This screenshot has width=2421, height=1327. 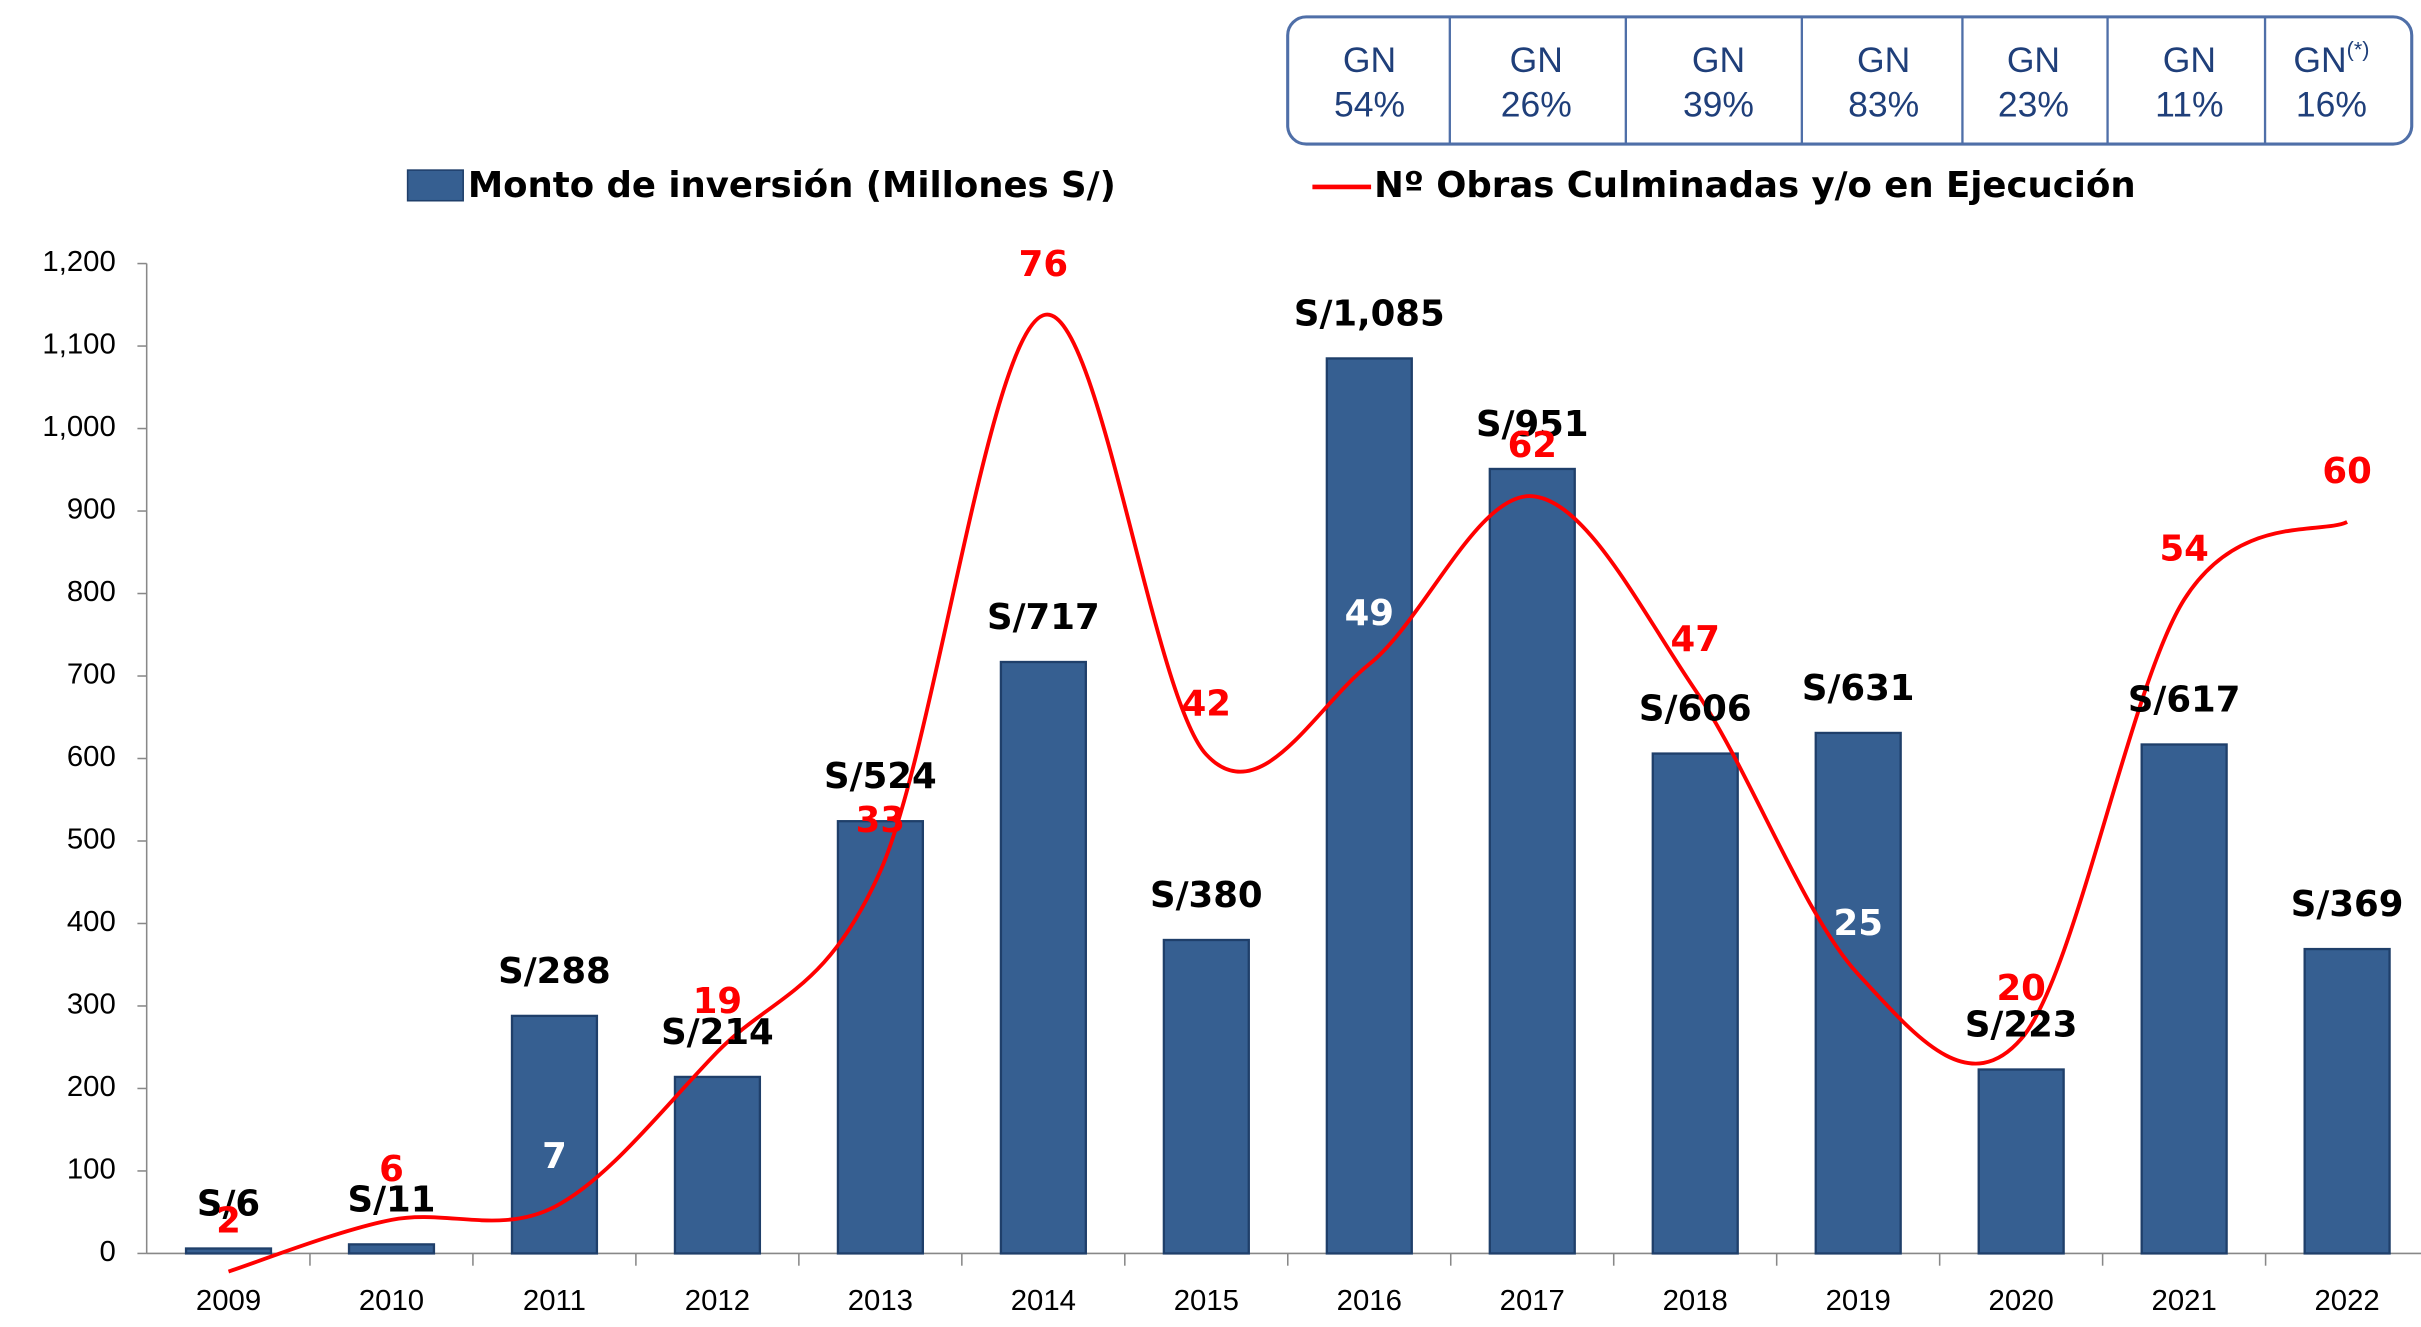 What do you see at coordinates (107, 1252) in the screenshot?
I see `y-tick-label: 0` at bounding box center [107, 1252].